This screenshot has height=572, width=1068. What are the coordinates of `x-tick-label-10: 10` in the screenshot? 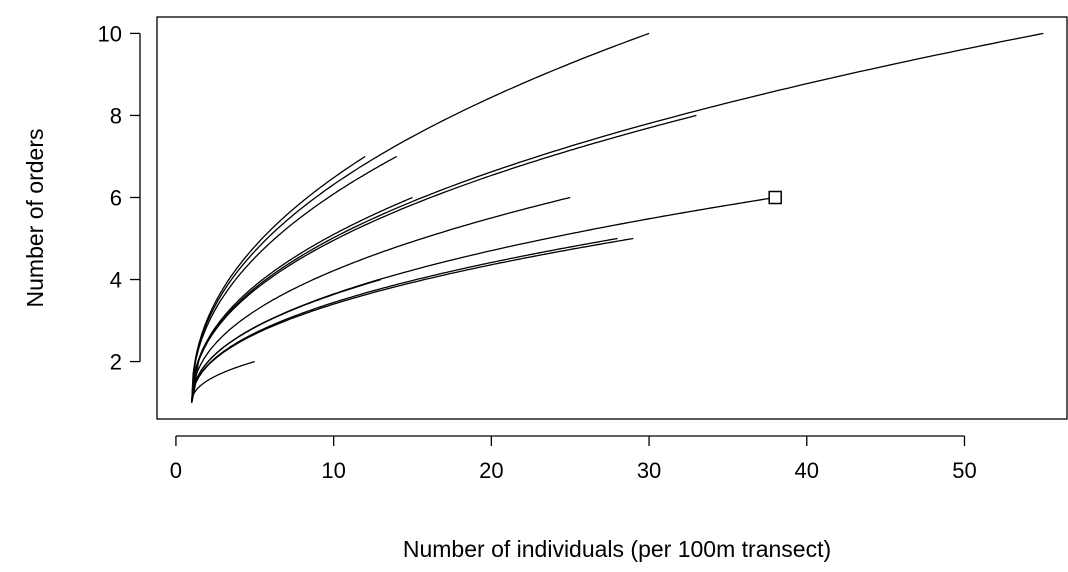 It's located at (333, 470).